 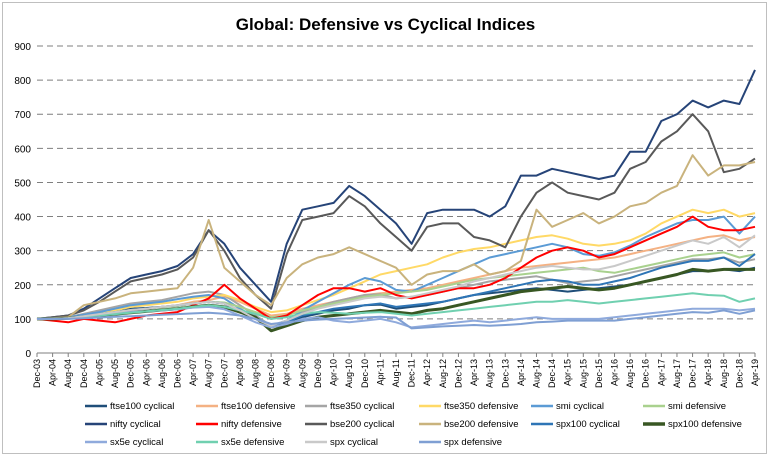 I want to click on legend-label: spx100 defensive, so click(x=705, y=424).